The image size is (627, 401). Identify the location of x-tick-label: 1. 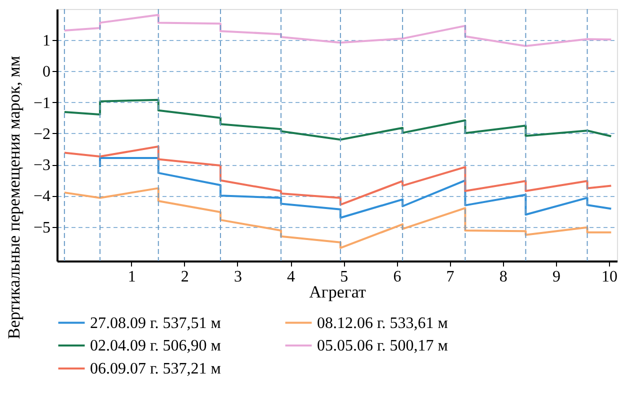
(132, 277).